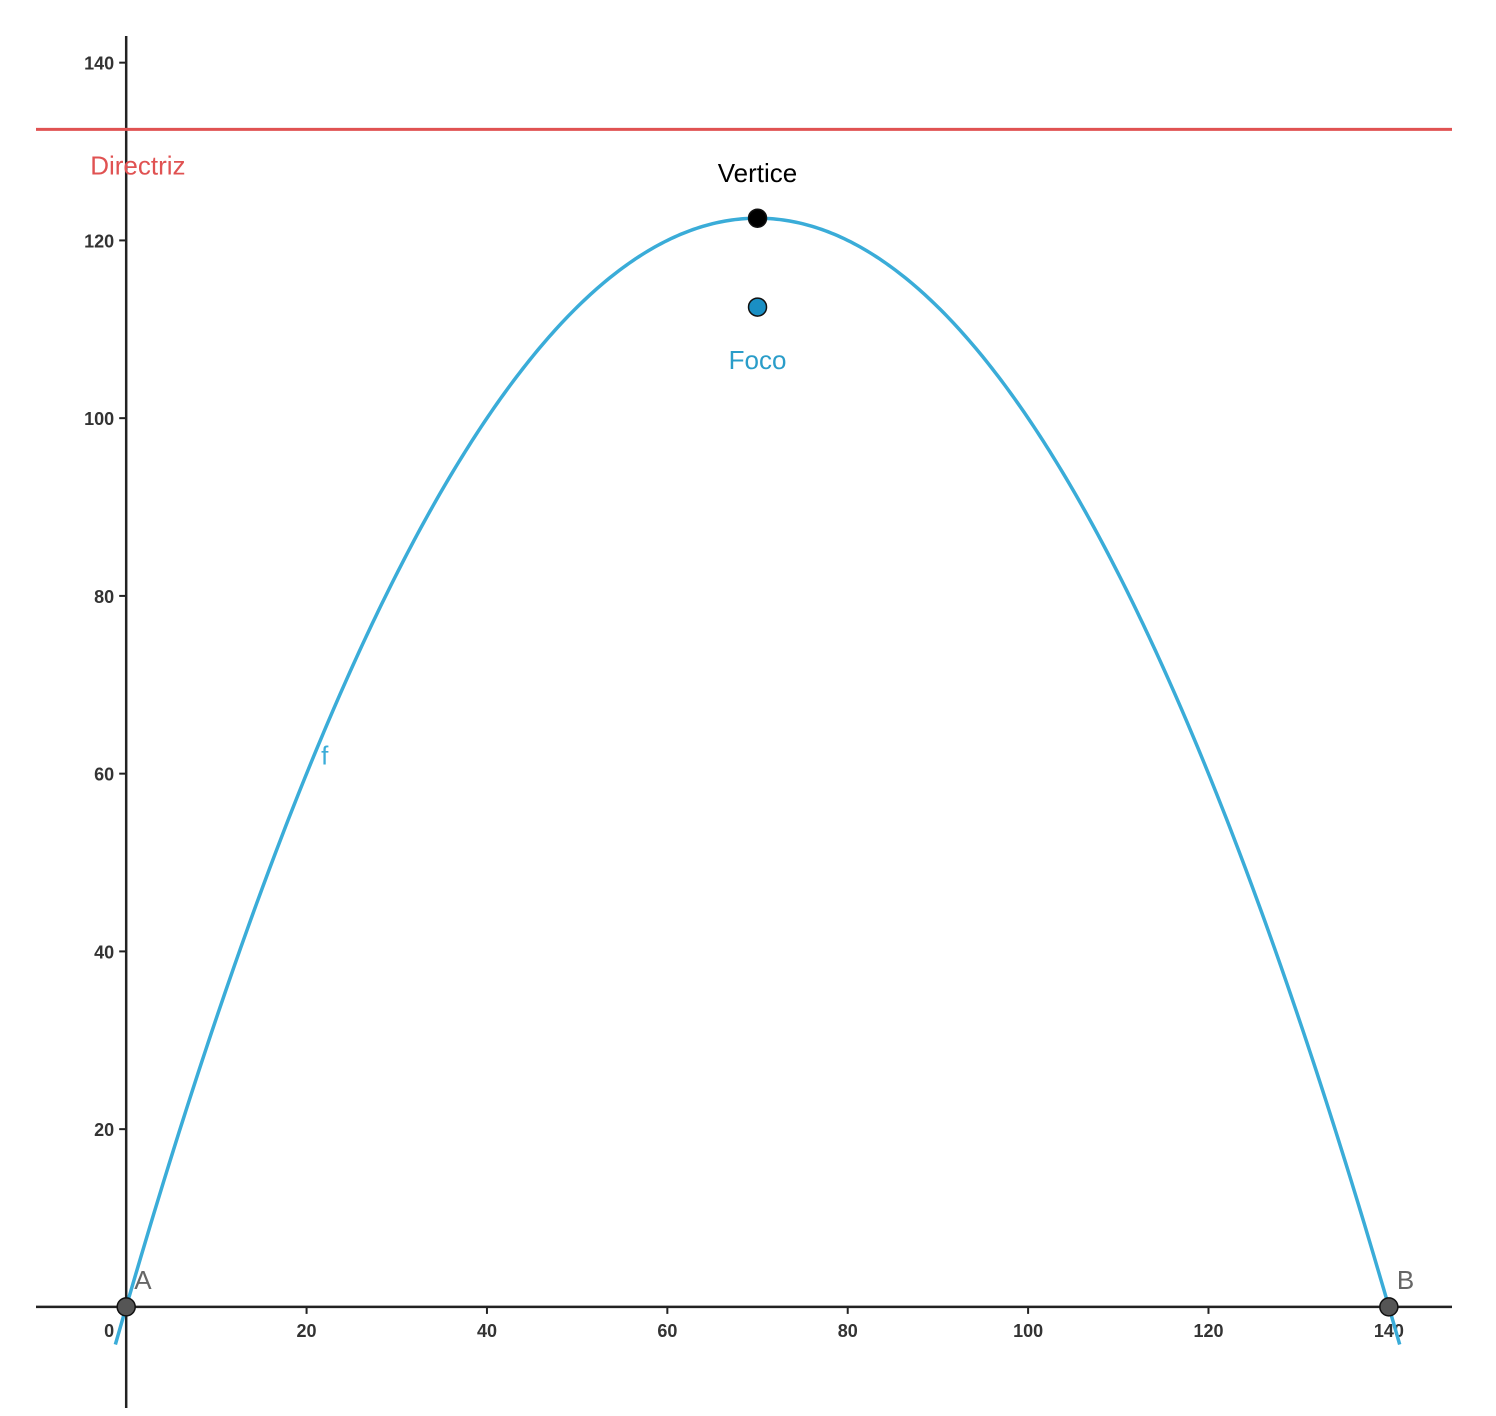 Image resolution: width=1496 pixels, height=1416 pixels. Describe the element at coordinates (1389, 1307) in the screenshot. I see `point-b` at that location.